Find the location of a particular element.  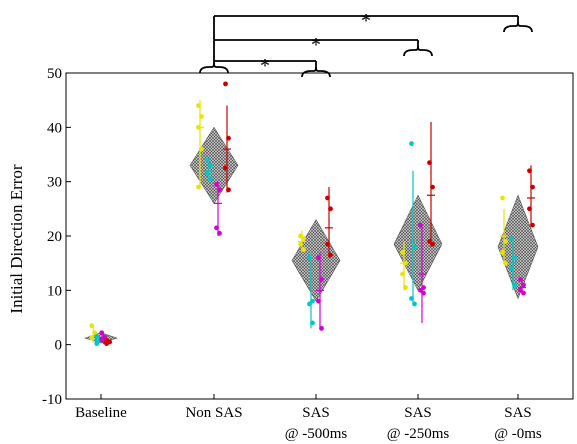

y-axis: -10 0 10 20 30 40 50 is located at coordinates (56, 237).